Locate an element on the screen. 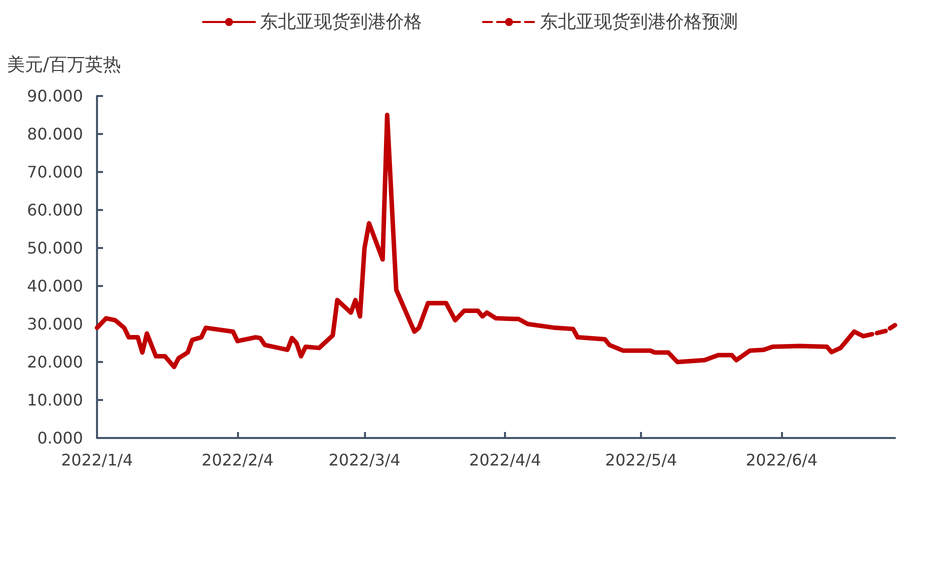 This screenshot has width=940, height=564. x-tick-label: 2022/4/4 is located at coordinates (505, 460).